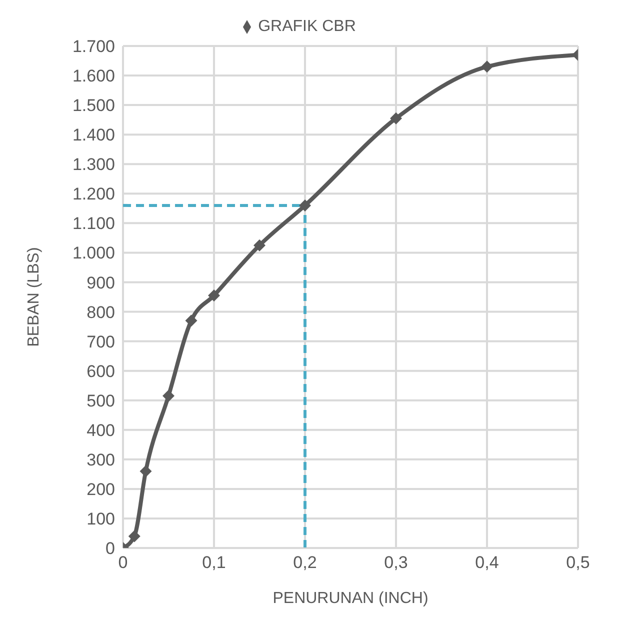 This screenshot has width=617, height=642. Describe the element at coordinates (123, 562) in the screenshot. I see `x-tick-label: 0` at that location.